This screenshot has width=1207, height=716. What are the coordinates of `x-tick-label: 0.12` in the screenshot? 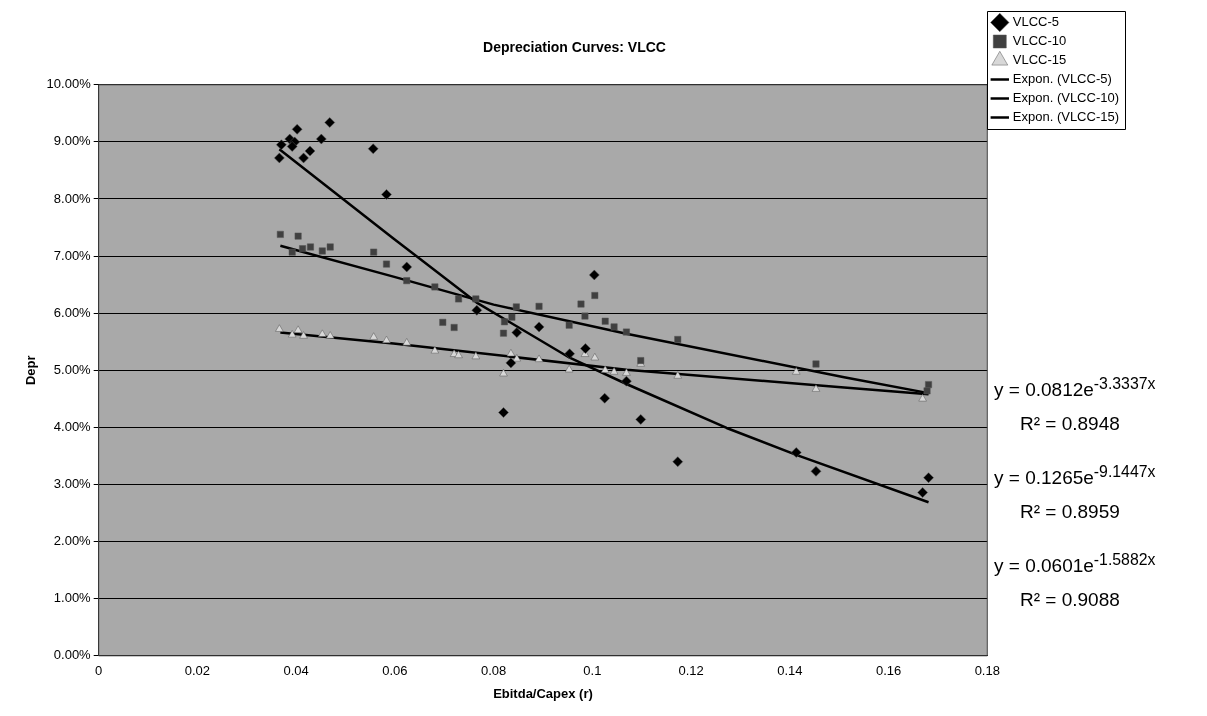 It's located at (691, 671).